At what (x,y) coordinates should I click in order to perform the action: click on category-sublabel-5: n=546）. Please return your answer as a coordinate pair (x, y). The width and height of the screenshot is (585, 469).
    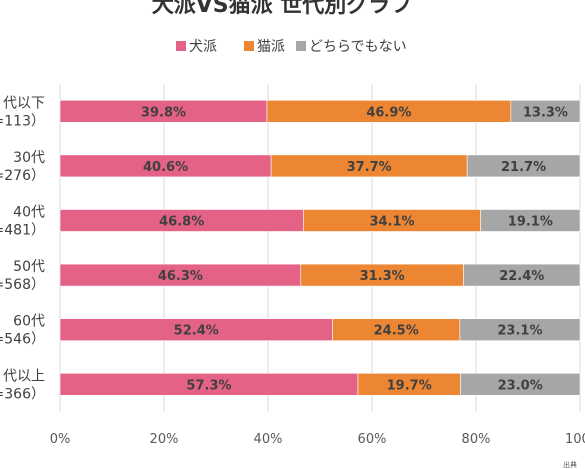
    Looking at the image, I should click on (22, 340).